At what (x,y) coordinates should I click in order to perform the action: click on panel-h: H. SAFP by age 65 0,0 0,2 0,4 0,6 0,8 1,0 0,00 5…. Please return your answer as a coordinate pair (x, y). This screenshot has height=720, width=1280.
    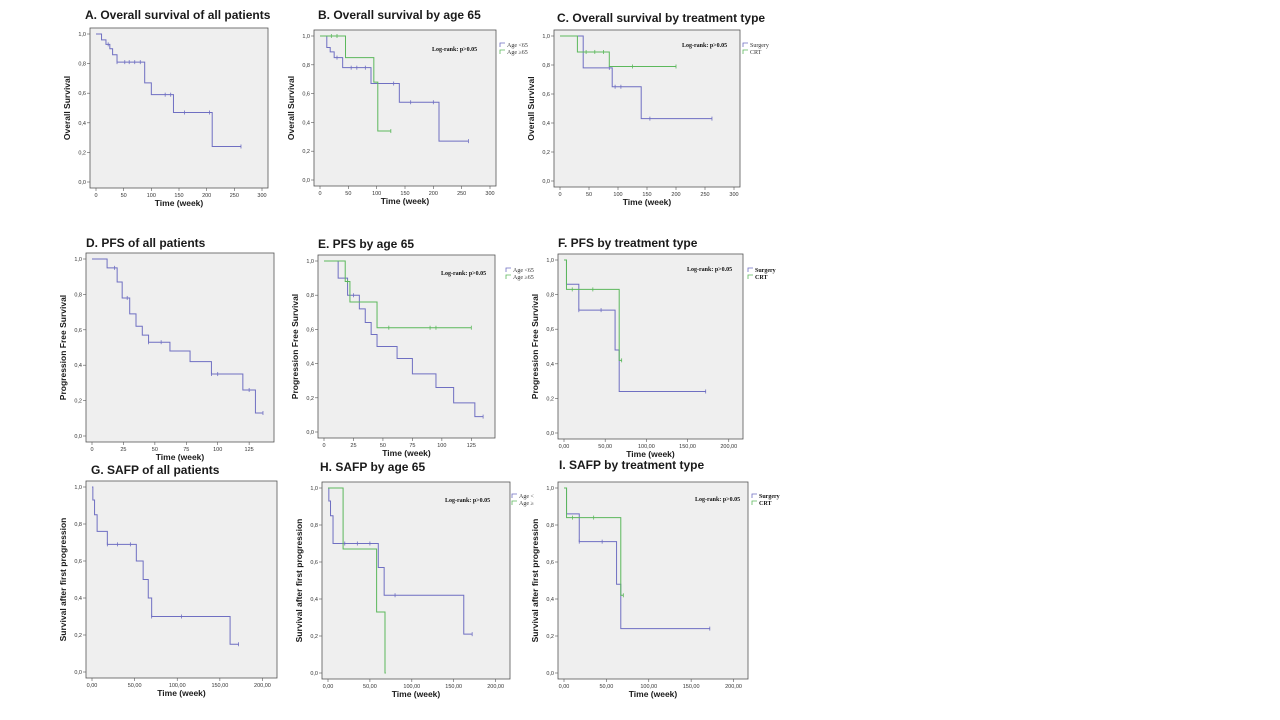
    Looking at the image, I should click on (414, 579).